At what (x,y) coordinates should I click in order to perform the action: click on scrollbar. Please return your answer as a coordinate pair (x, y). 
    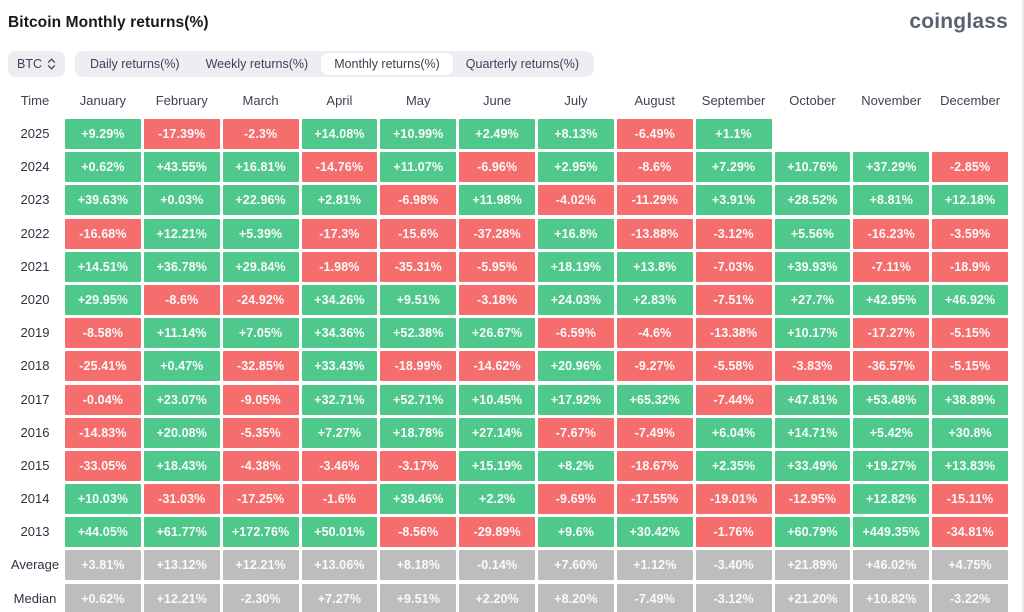
    Looking at the image, I should click on (1023, 306).